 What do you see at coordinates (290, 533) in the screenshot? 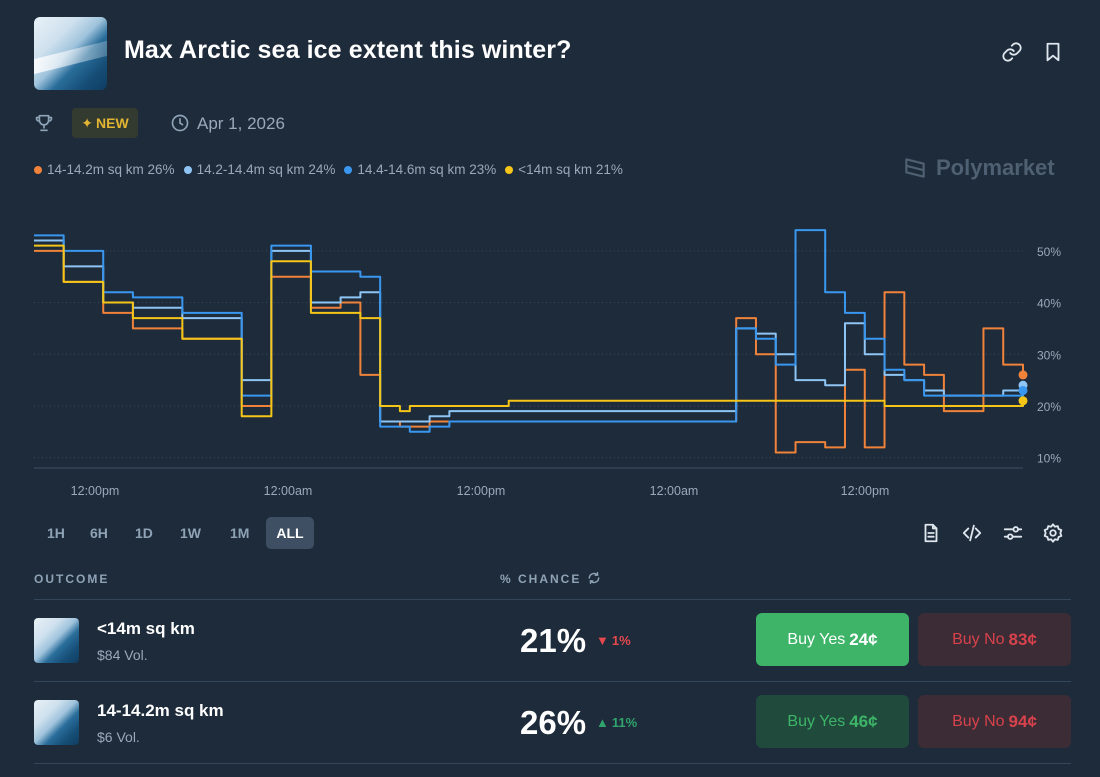
I see `timeframe-all: ALL` at bounding box center [290, 533].